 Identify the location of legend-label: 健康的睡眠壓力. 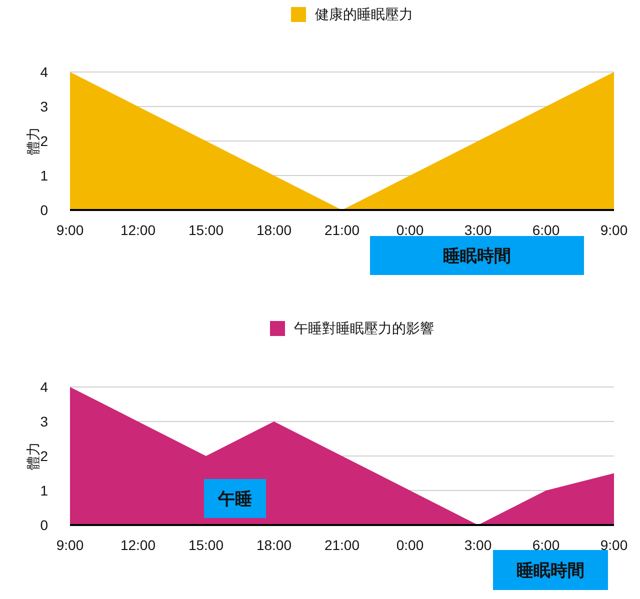
(364, 14).